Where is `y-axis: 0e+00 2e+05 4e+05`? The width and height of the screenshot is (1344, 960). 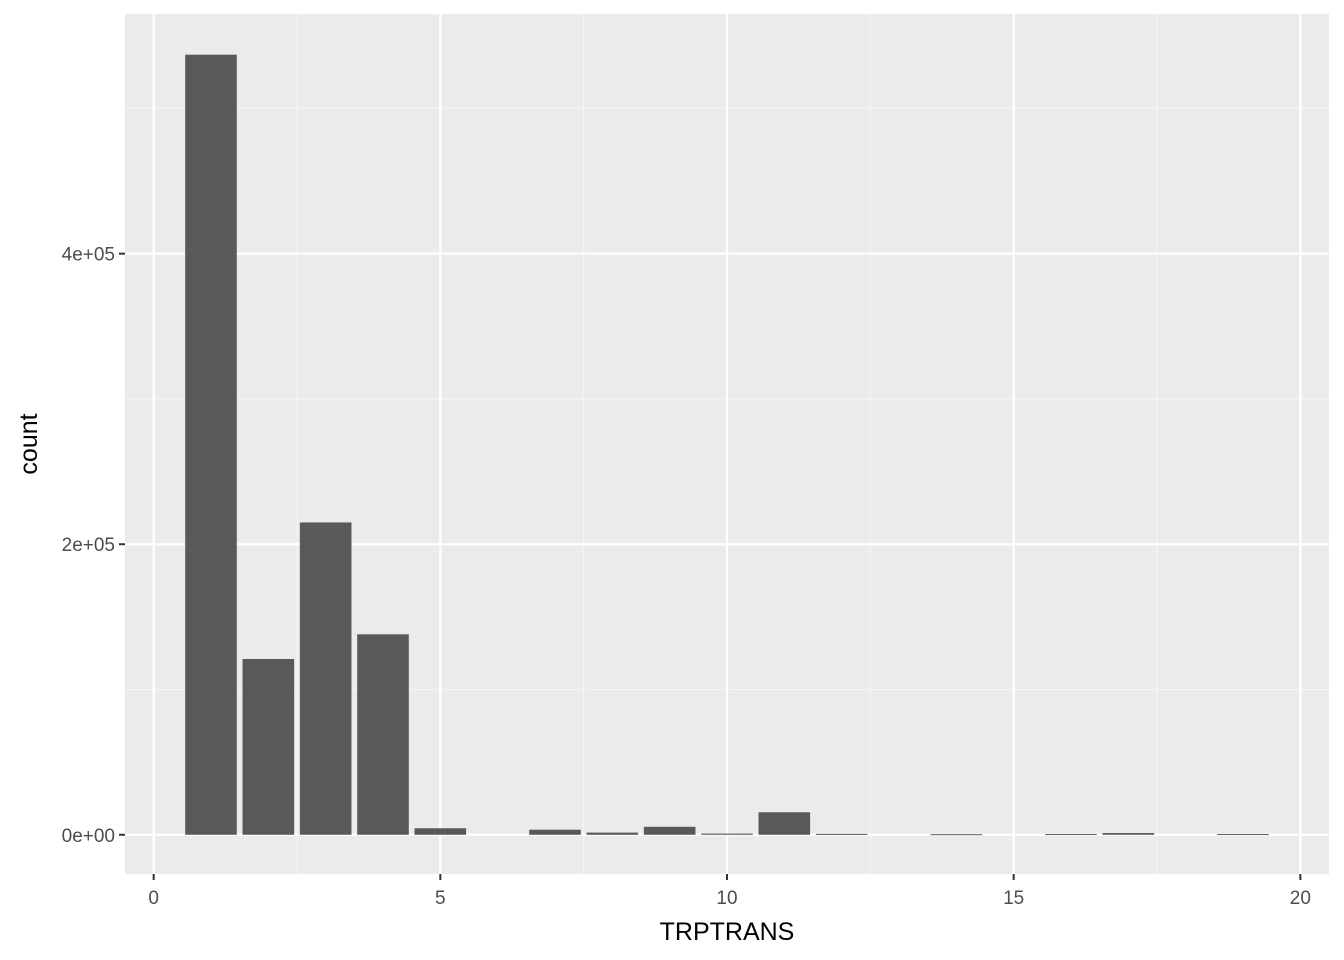 y-axis: 0e+00 2e+05 4e+05 is located at coordinates (93, 546).